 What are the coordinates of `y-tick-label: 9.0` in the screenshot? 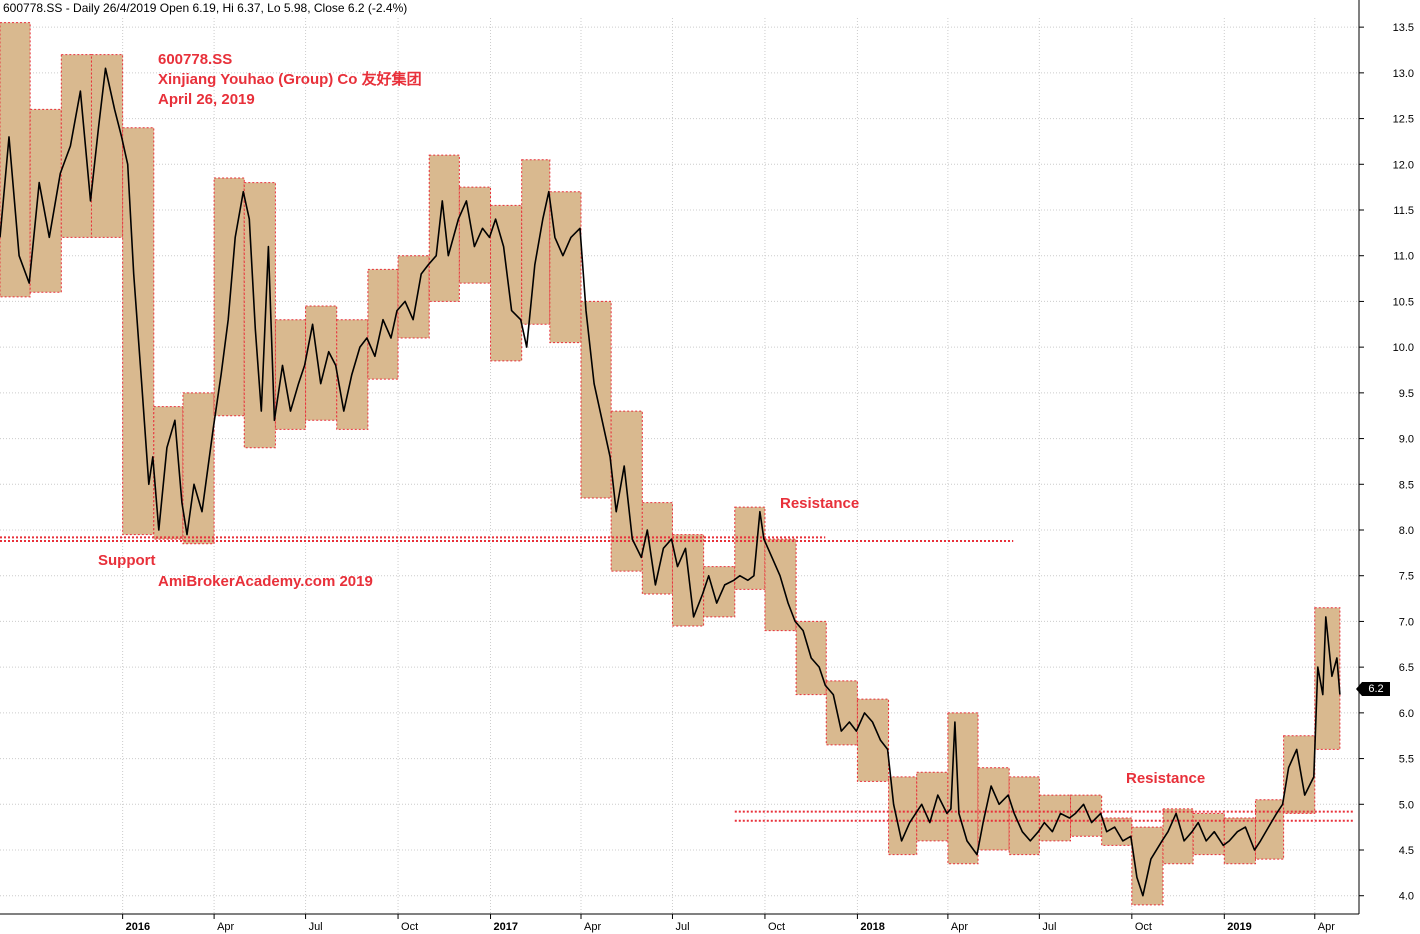 It's located at (1406, 440).